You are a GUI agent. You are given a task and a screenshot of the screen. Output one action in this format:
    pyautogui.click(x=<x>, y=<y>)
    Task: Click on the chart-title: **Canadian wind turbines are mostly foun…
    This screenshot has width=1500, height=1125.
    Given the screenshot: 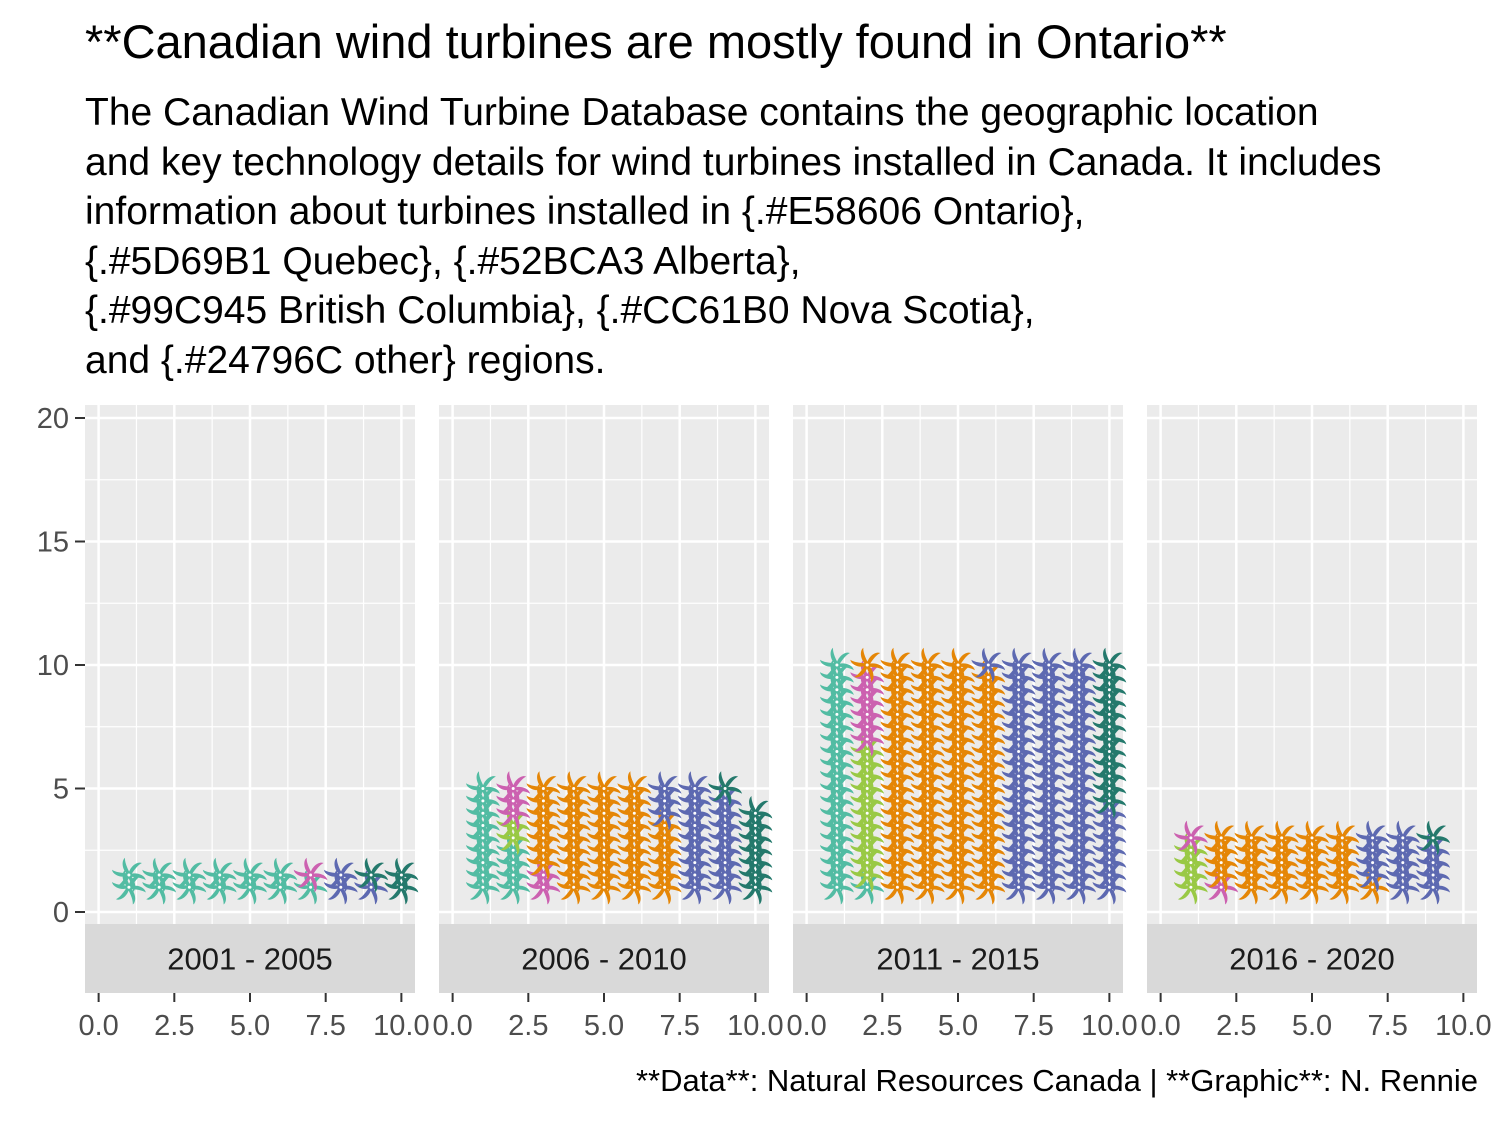 What is the action you would take?
    pyautogui.click(x=656, y=41)
    